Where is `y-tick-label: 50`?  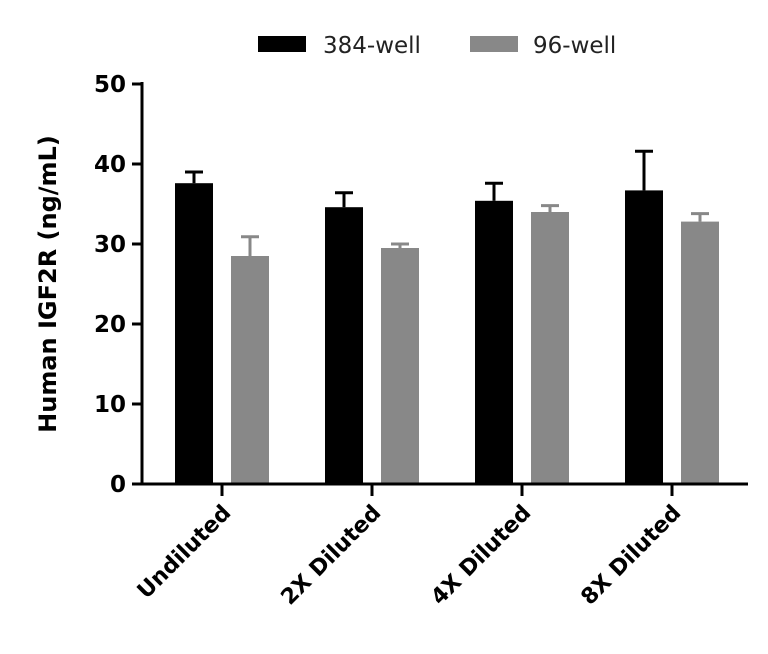 y-tick-label: 50 is located at coordinates (110, 85).